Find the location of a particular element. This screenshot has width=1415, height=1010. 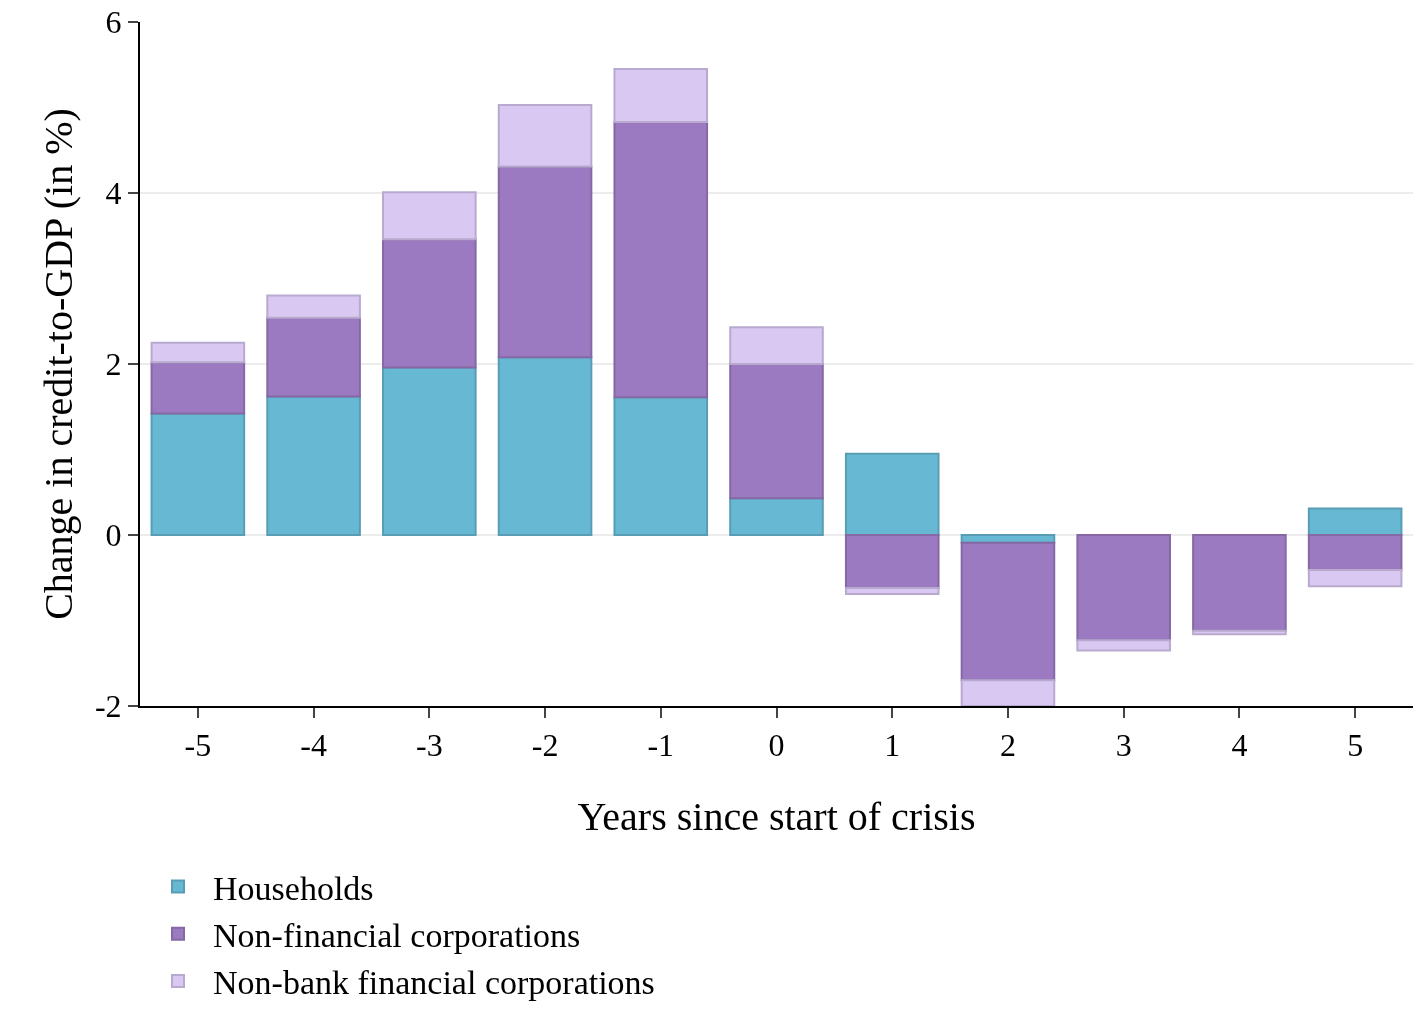

legend-label: Non-bank financial corporations is located at coordinates (434, 983).